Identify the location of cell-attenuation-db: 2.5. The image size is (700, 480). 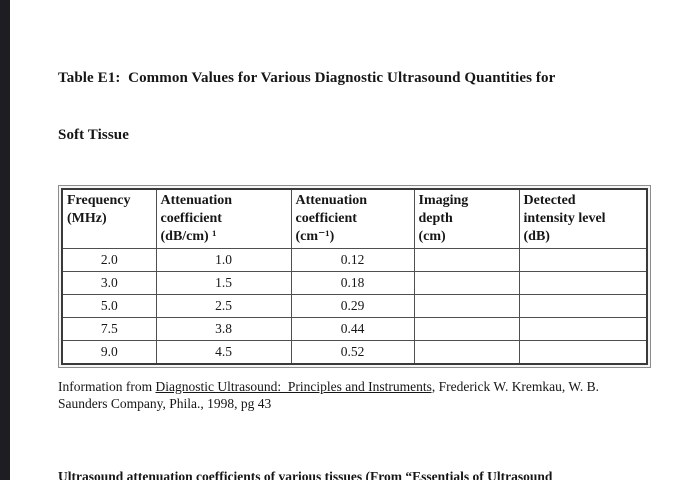
(223, 306).